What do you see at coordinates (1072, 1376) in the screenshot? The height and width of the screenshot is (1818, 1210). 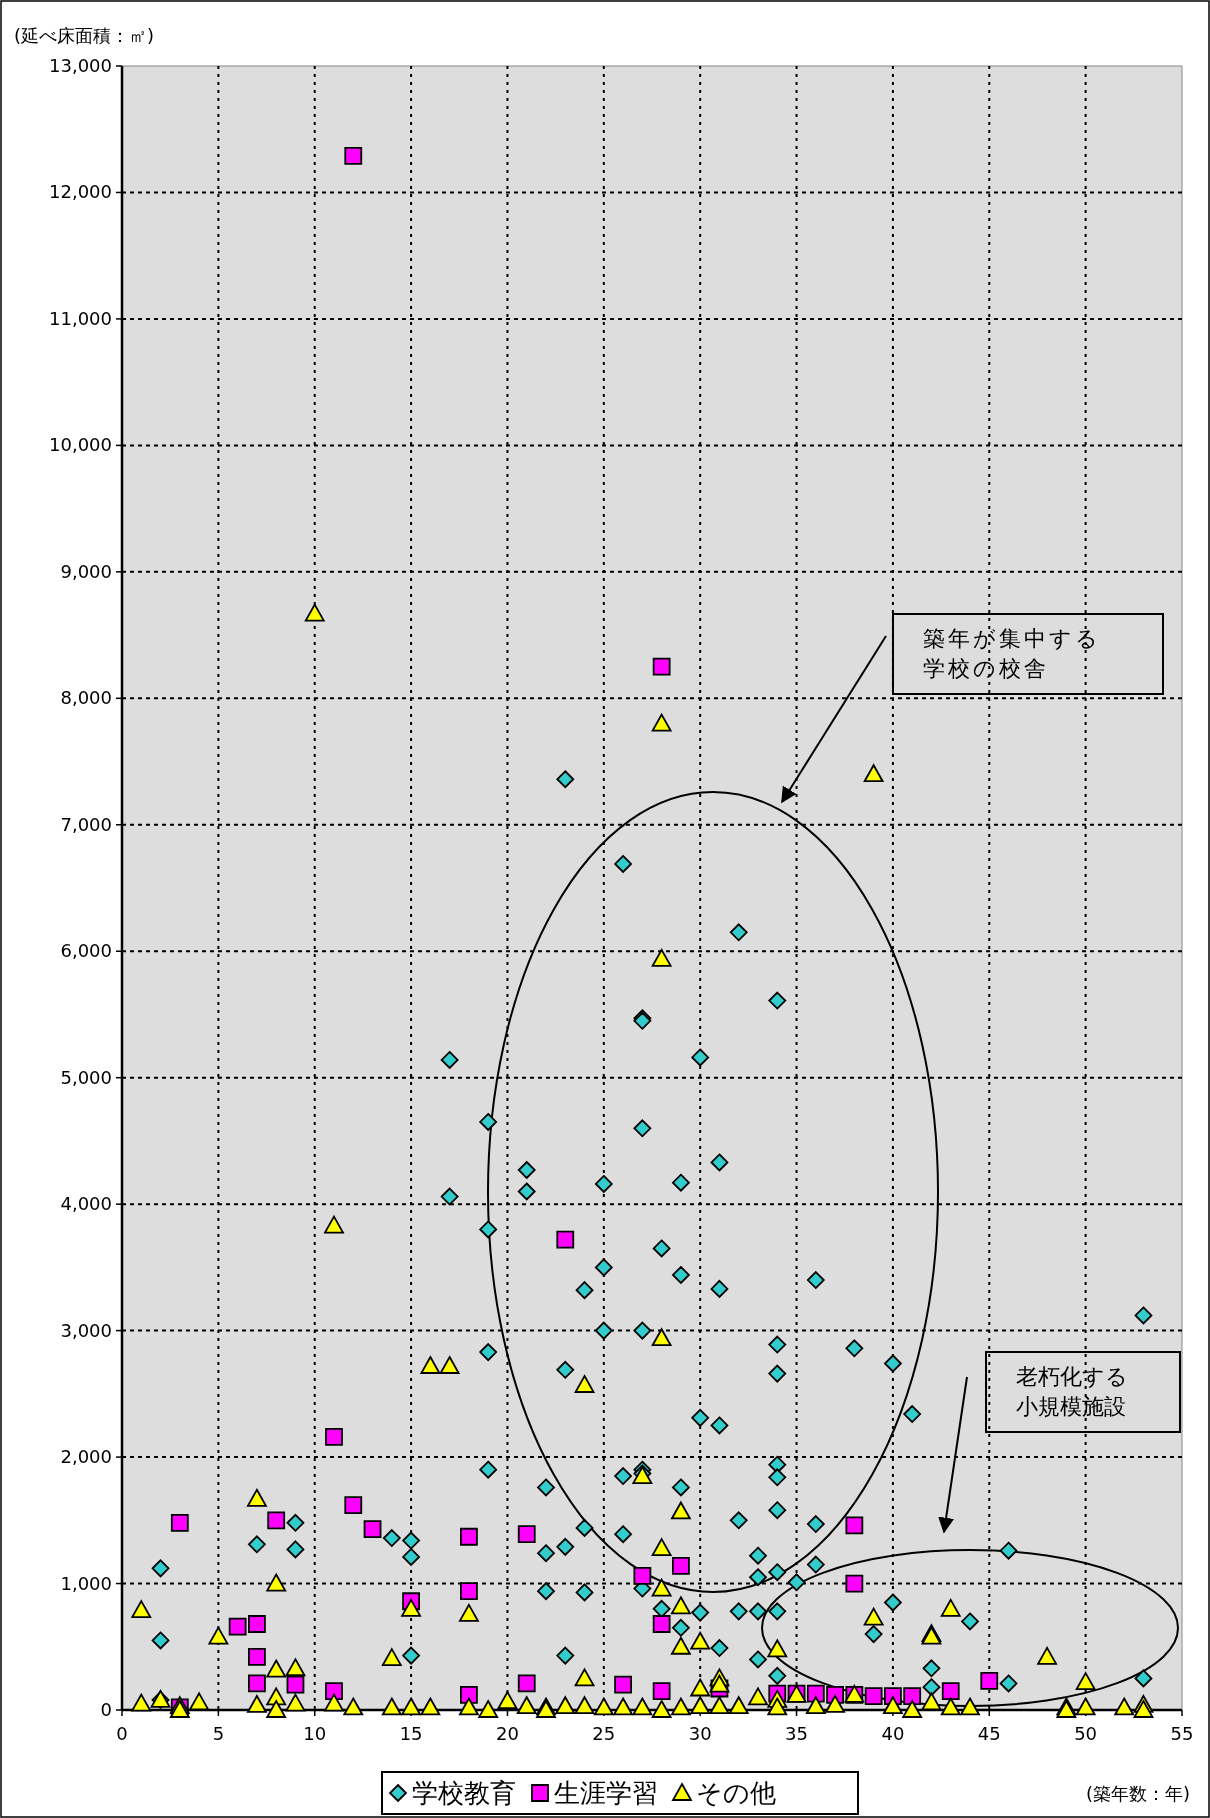 I see `annotation: 老朽化する` at bounding box center [1072, 1376].